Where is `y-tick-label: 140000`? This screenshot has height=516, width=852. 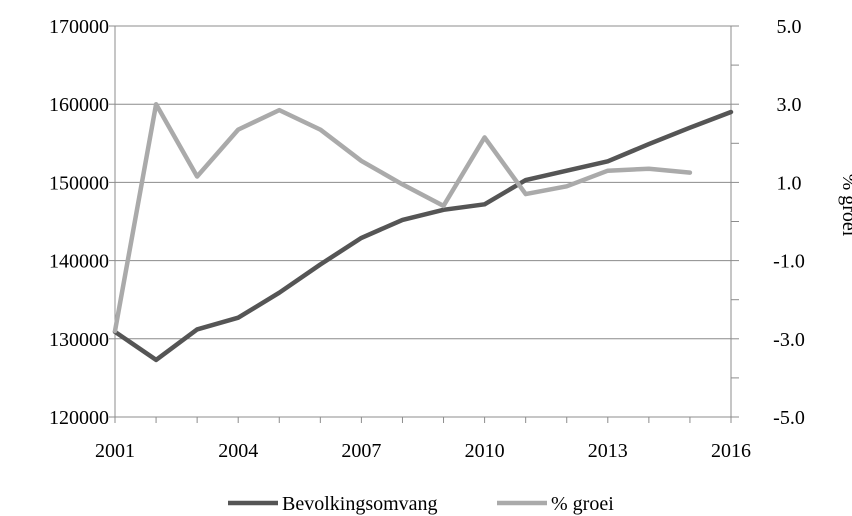 y-tick-label: 140000 is located at coordinates (79, 262).